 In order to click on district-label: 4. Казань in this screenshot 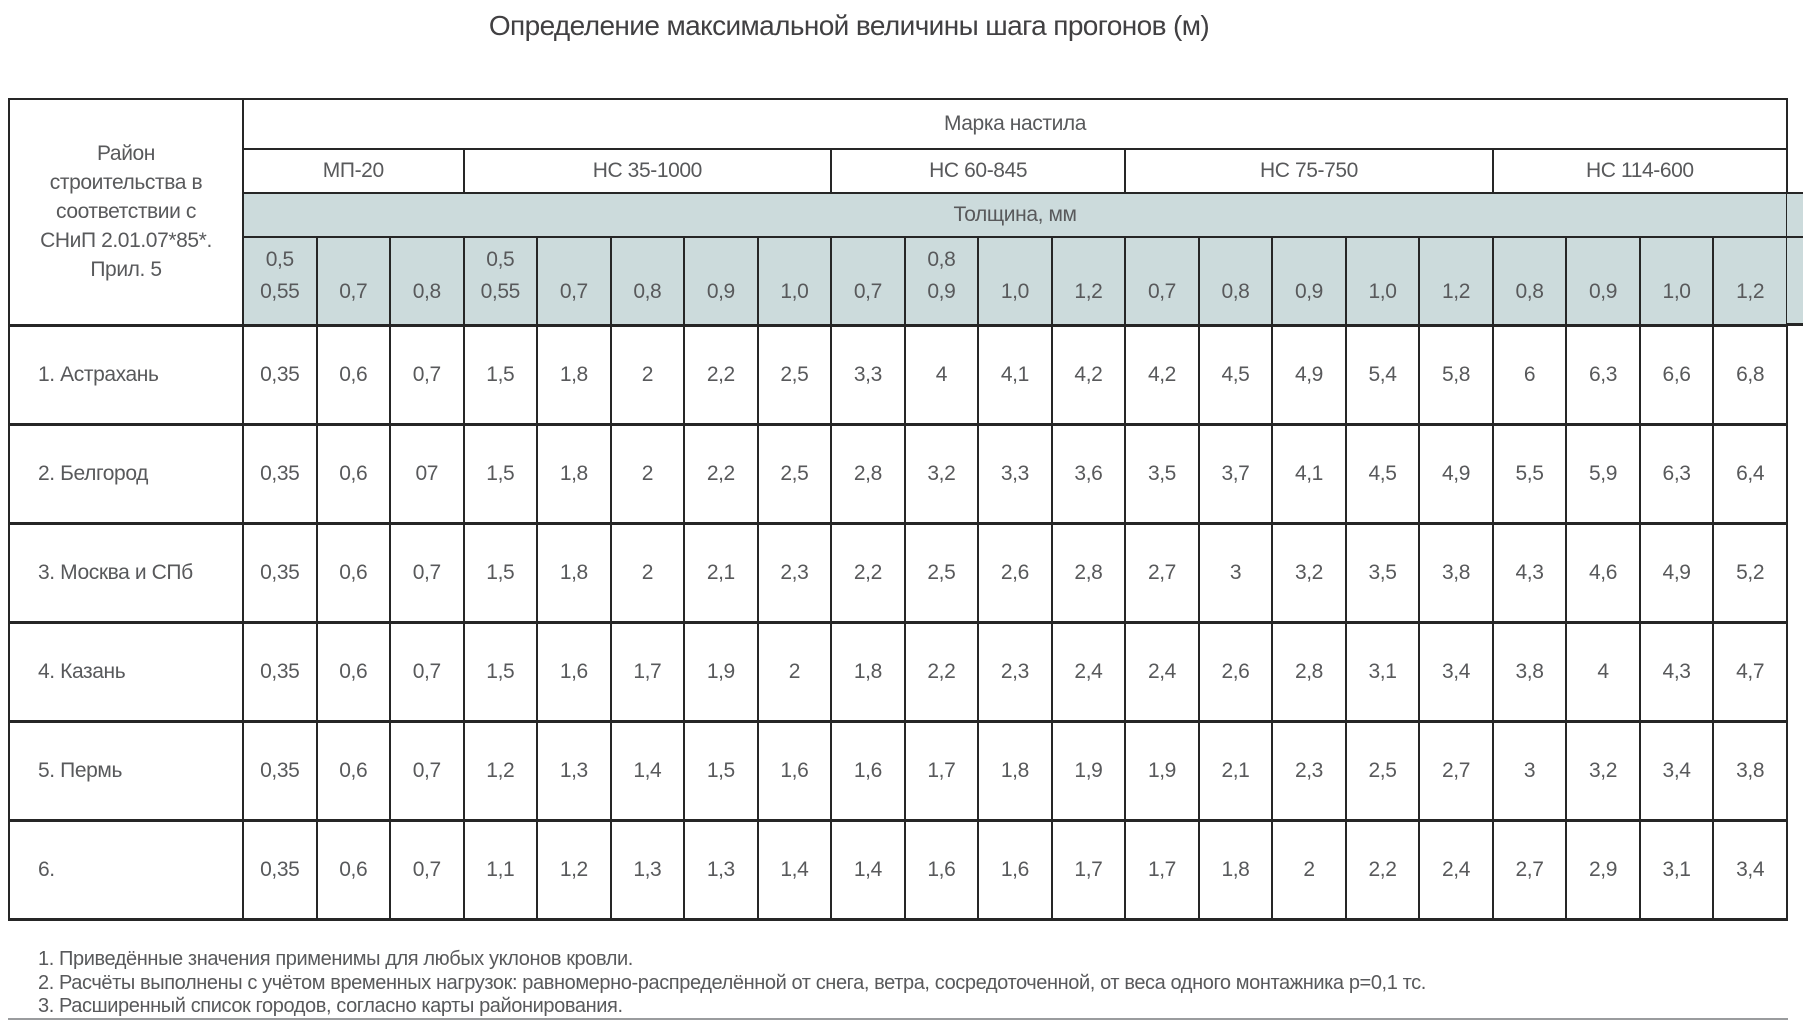, I will do `click(126, 671)`.